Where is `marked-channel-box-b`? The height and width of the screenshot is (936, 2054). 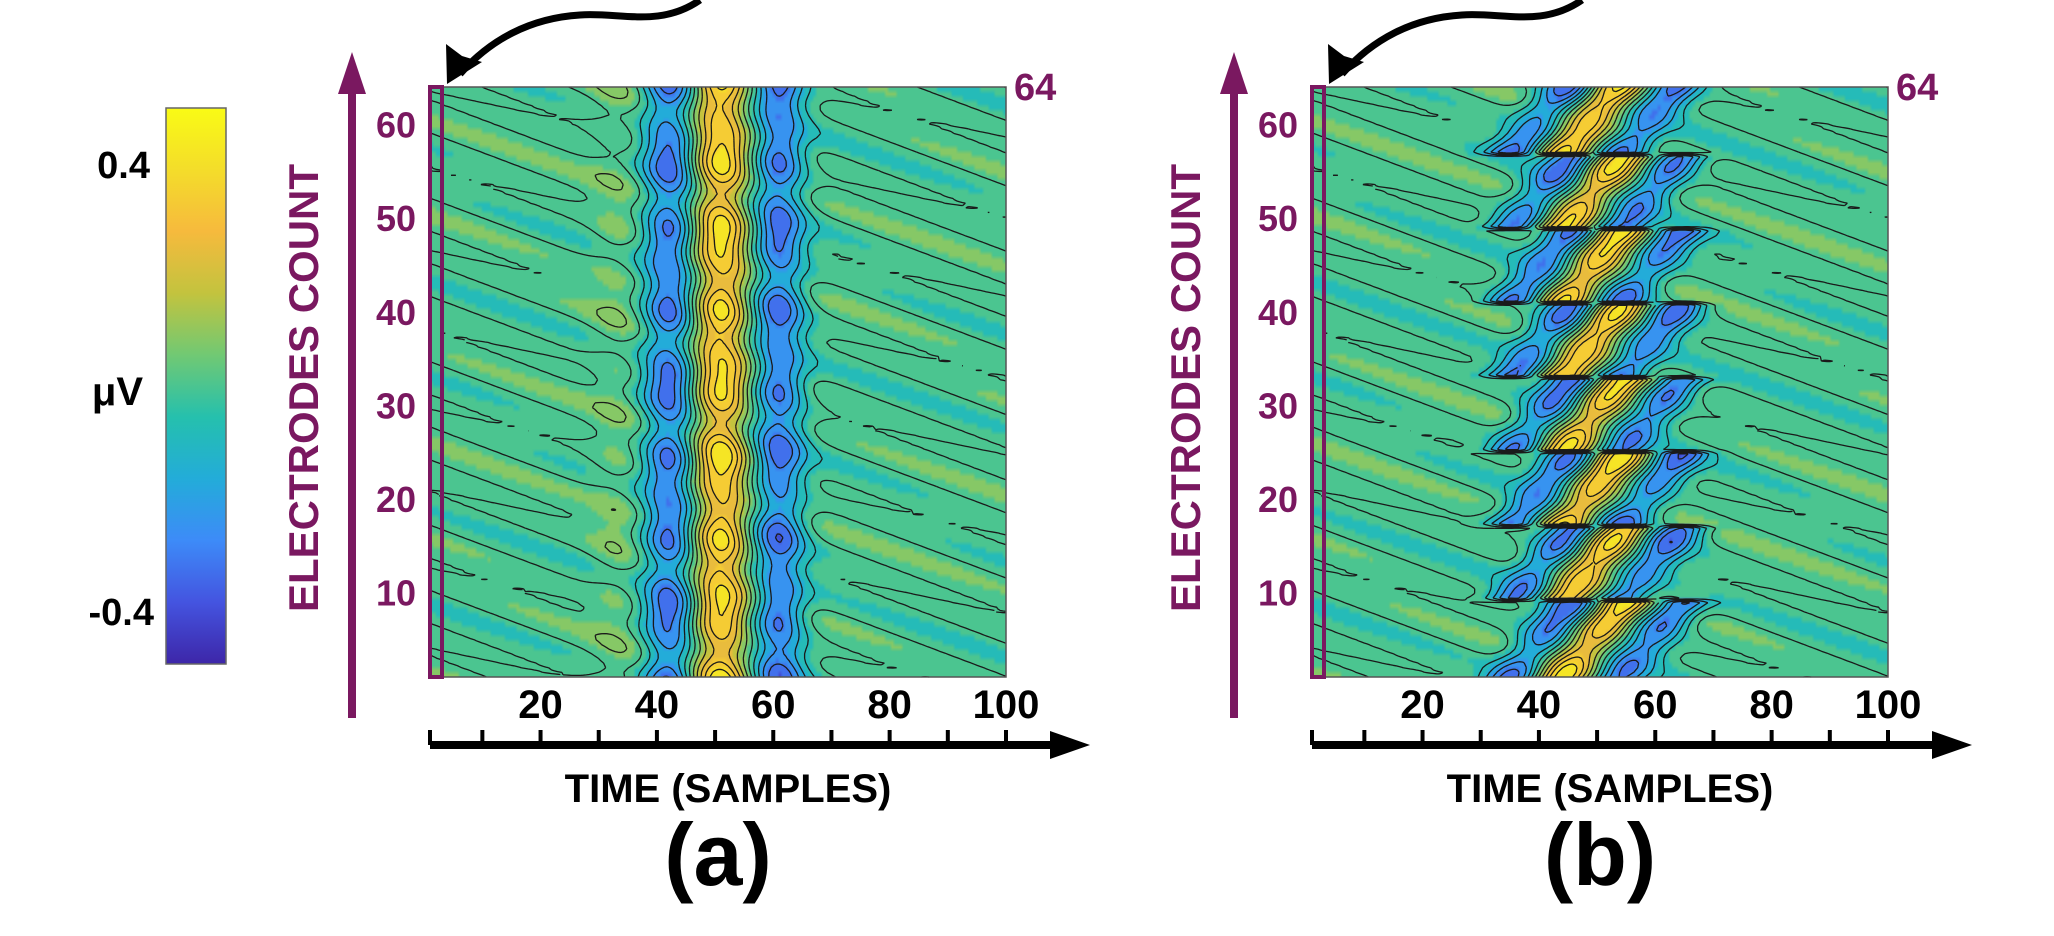 marked-channel-box-b is located at coordinates (1318, 382).